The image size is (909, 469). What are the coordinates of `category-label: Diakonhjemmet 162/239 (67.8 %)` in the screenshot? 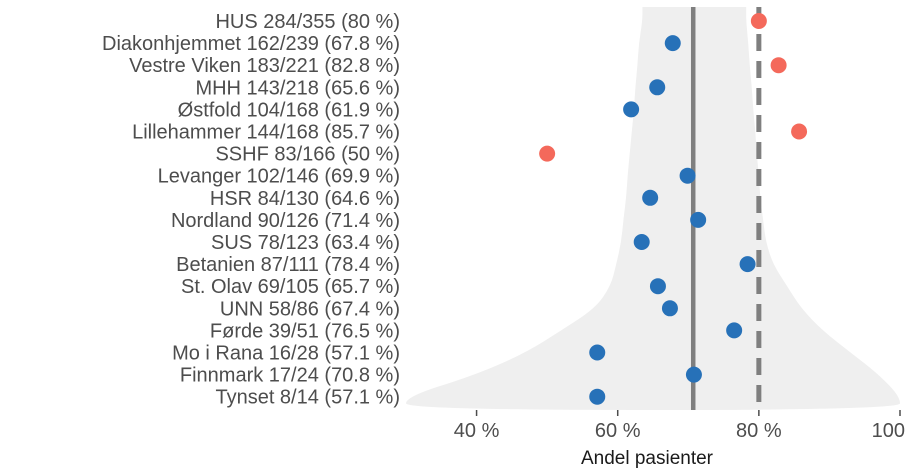 It's located at (251, 44).